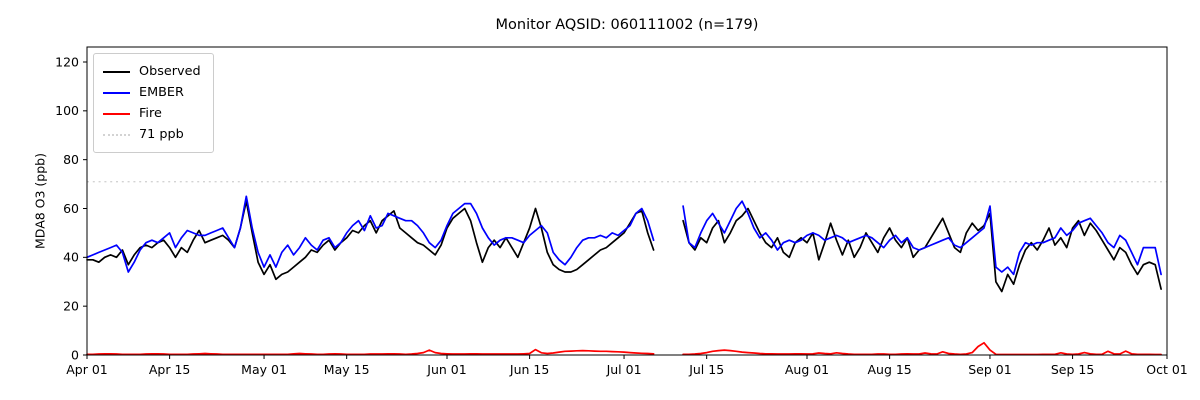  I want to click on y-tick-label: 80, so click(71, 159).